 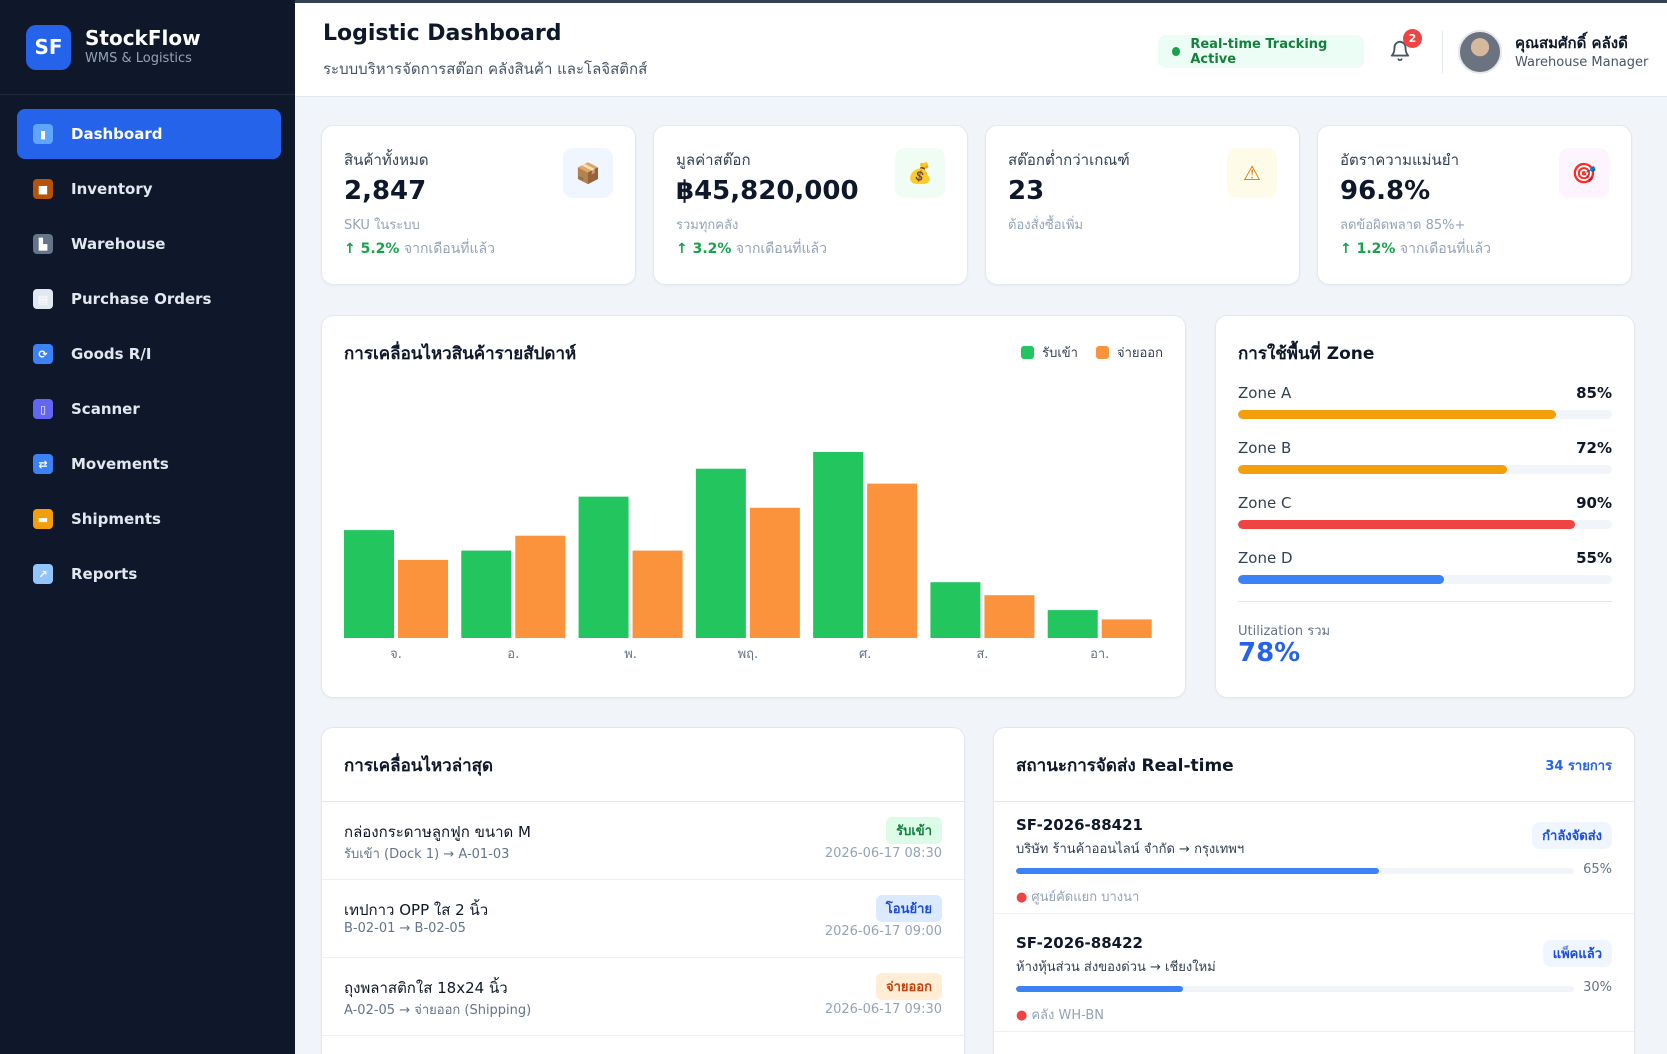 What do you see at coordinates (1069, 160) in the screenshot?
I see `stat-label: สต๊อกต่ำกว่าเกณฑ์` at bounding box center [1069, 160].